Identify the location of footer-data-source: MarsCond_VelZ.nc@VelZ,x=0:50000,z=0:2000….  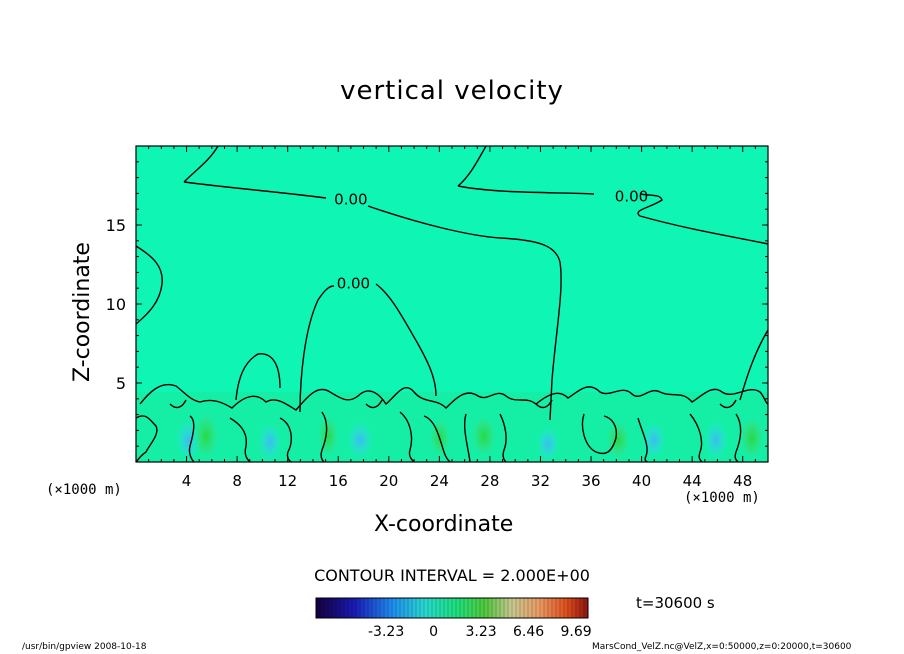
(722, 647).